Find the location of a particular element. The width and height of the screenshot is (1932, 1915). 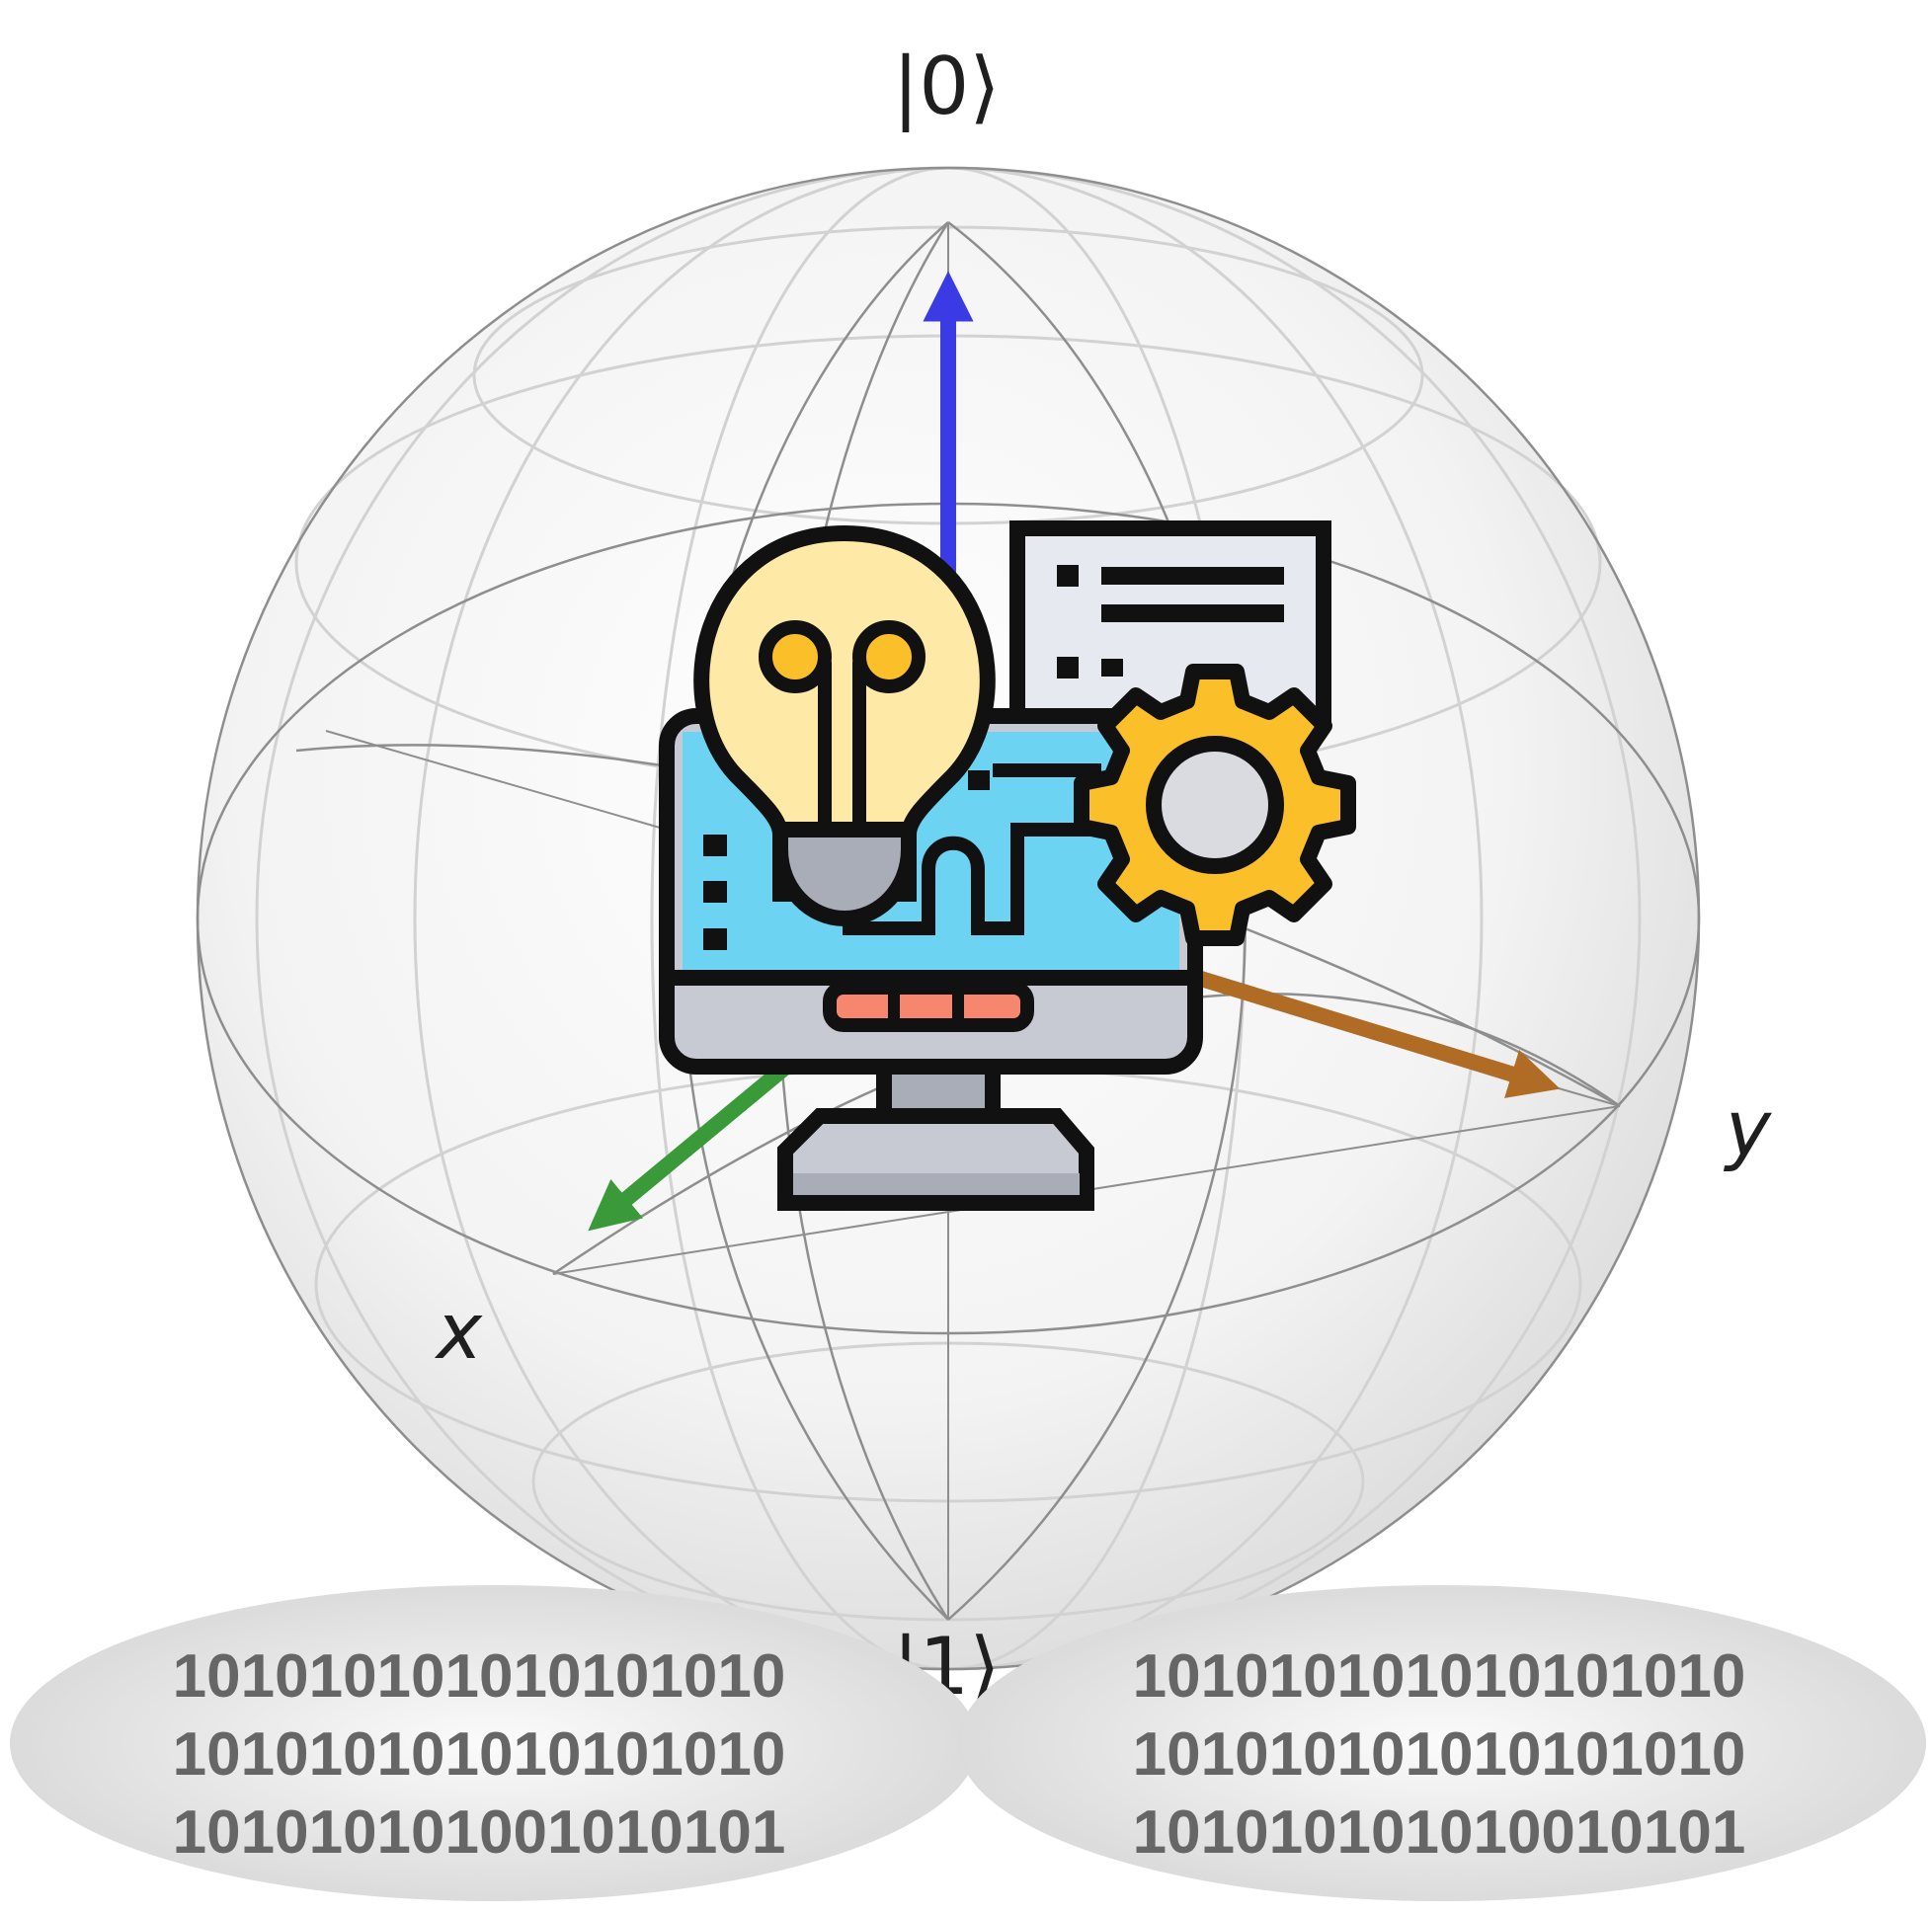

gear-icon is located at coordinates (1215, 805).